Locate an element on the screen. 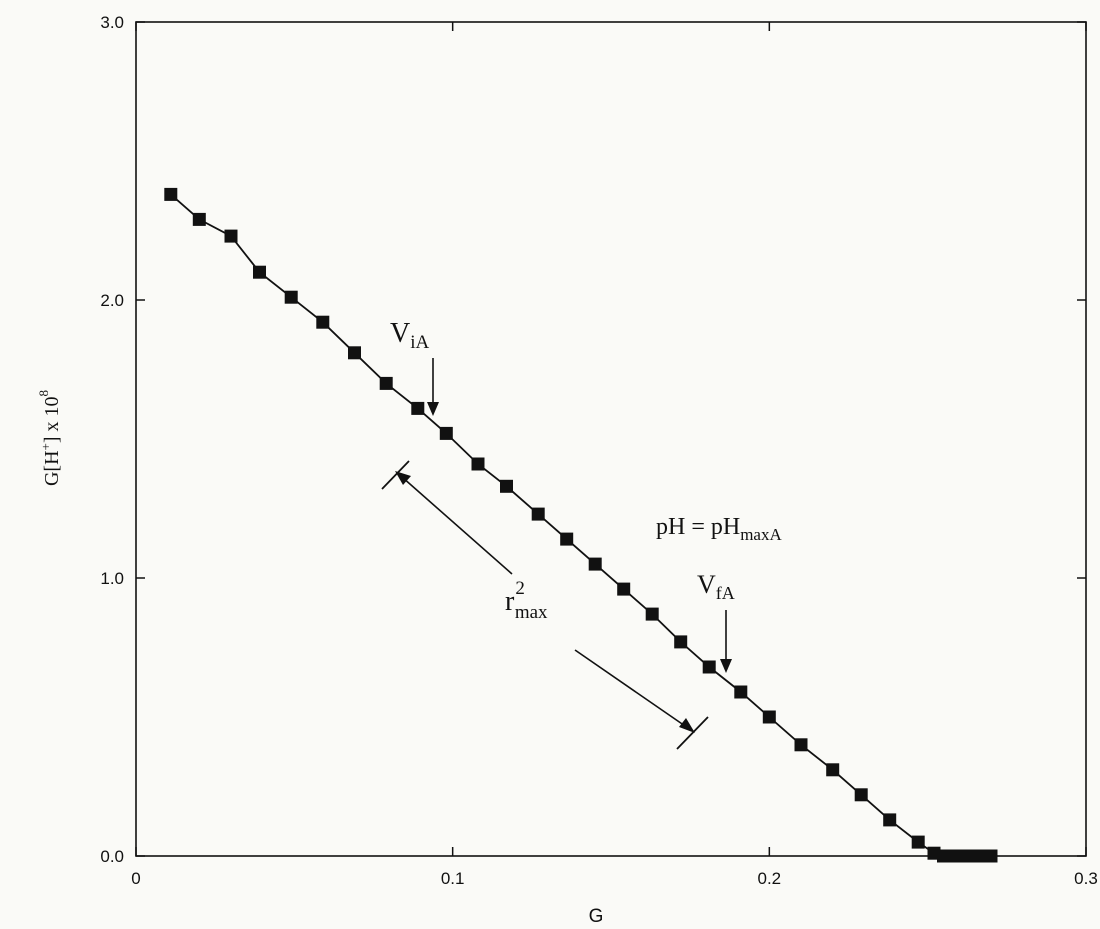 This screenshot has width=1100, height=929. x-tick-label: 0.1 is located at coordinates (453, 878).